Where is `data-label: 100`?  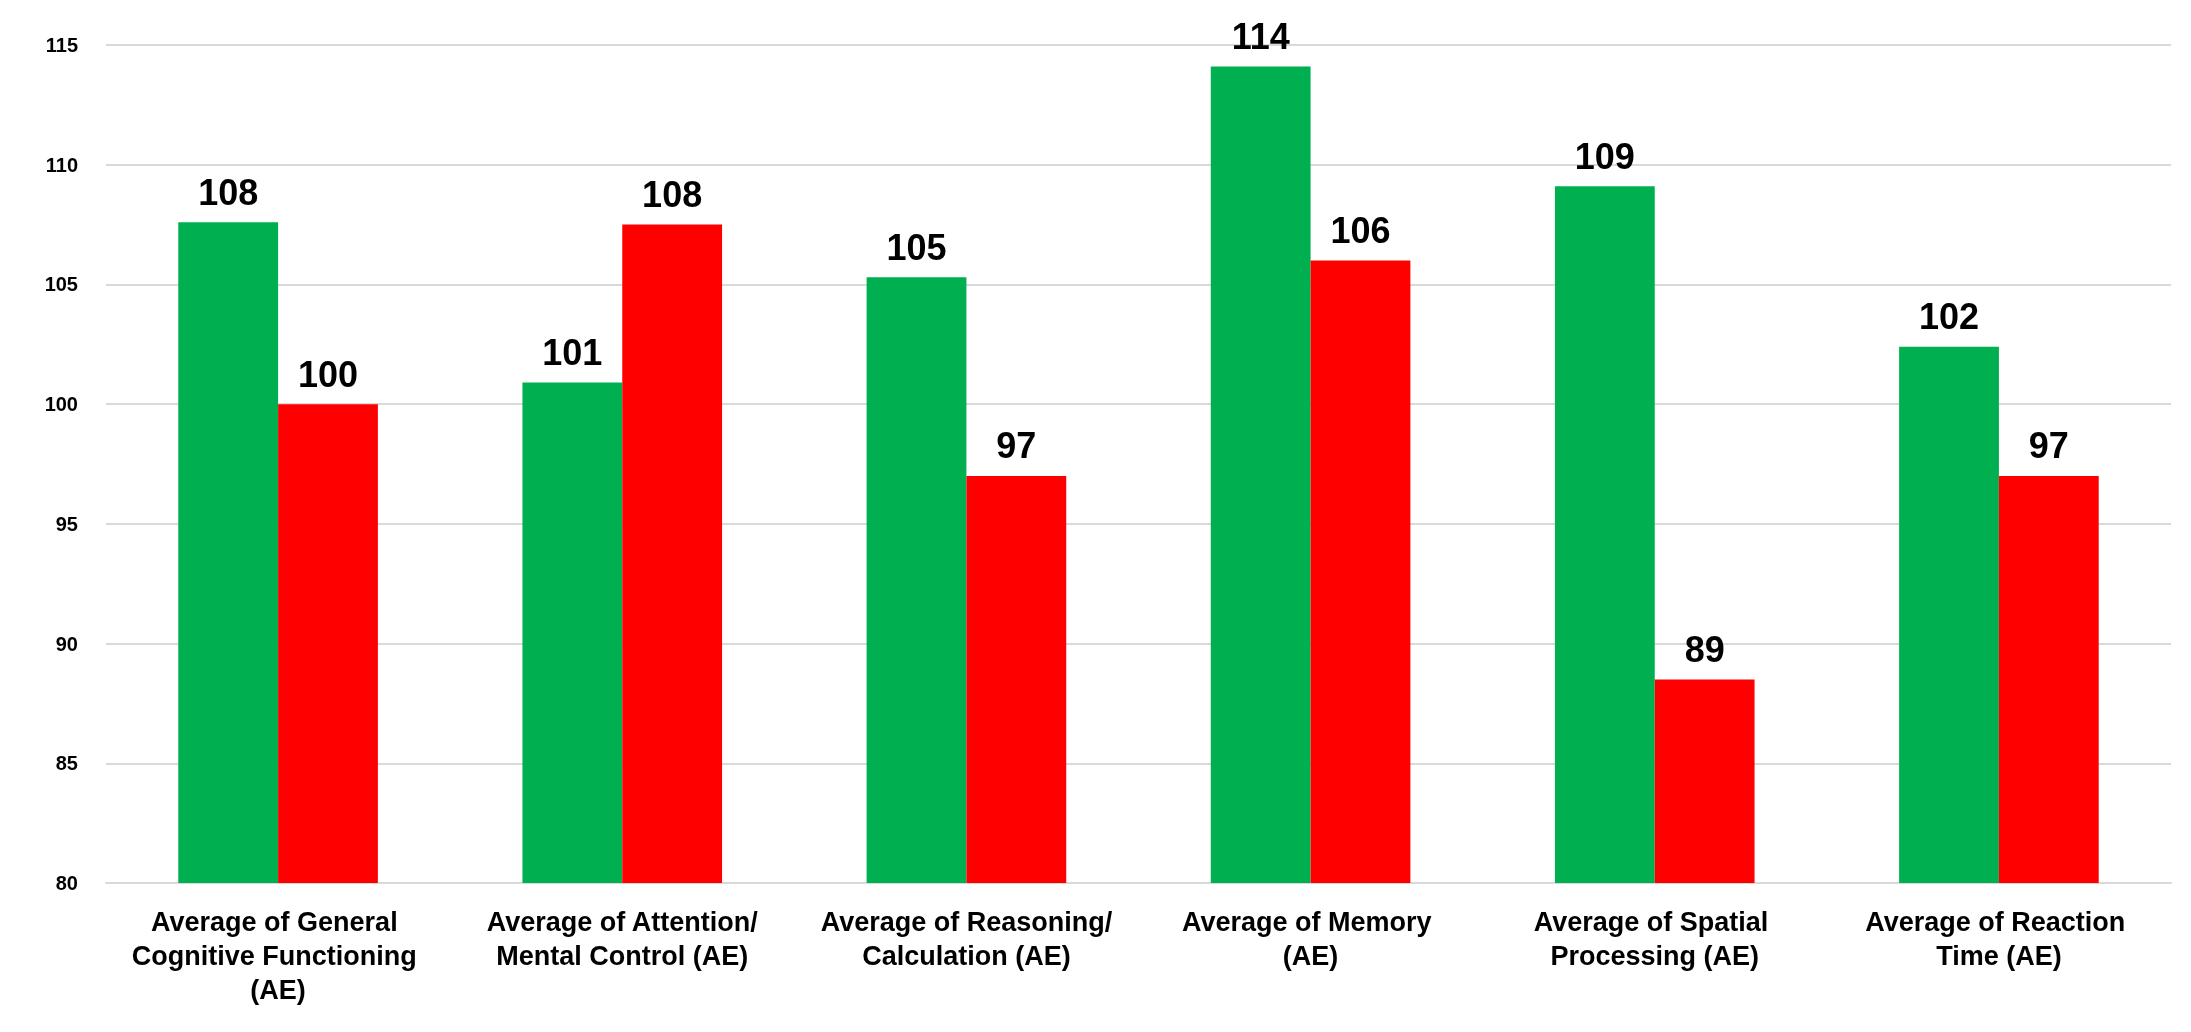
data-label: 100 is located at coordinates (328, 374).